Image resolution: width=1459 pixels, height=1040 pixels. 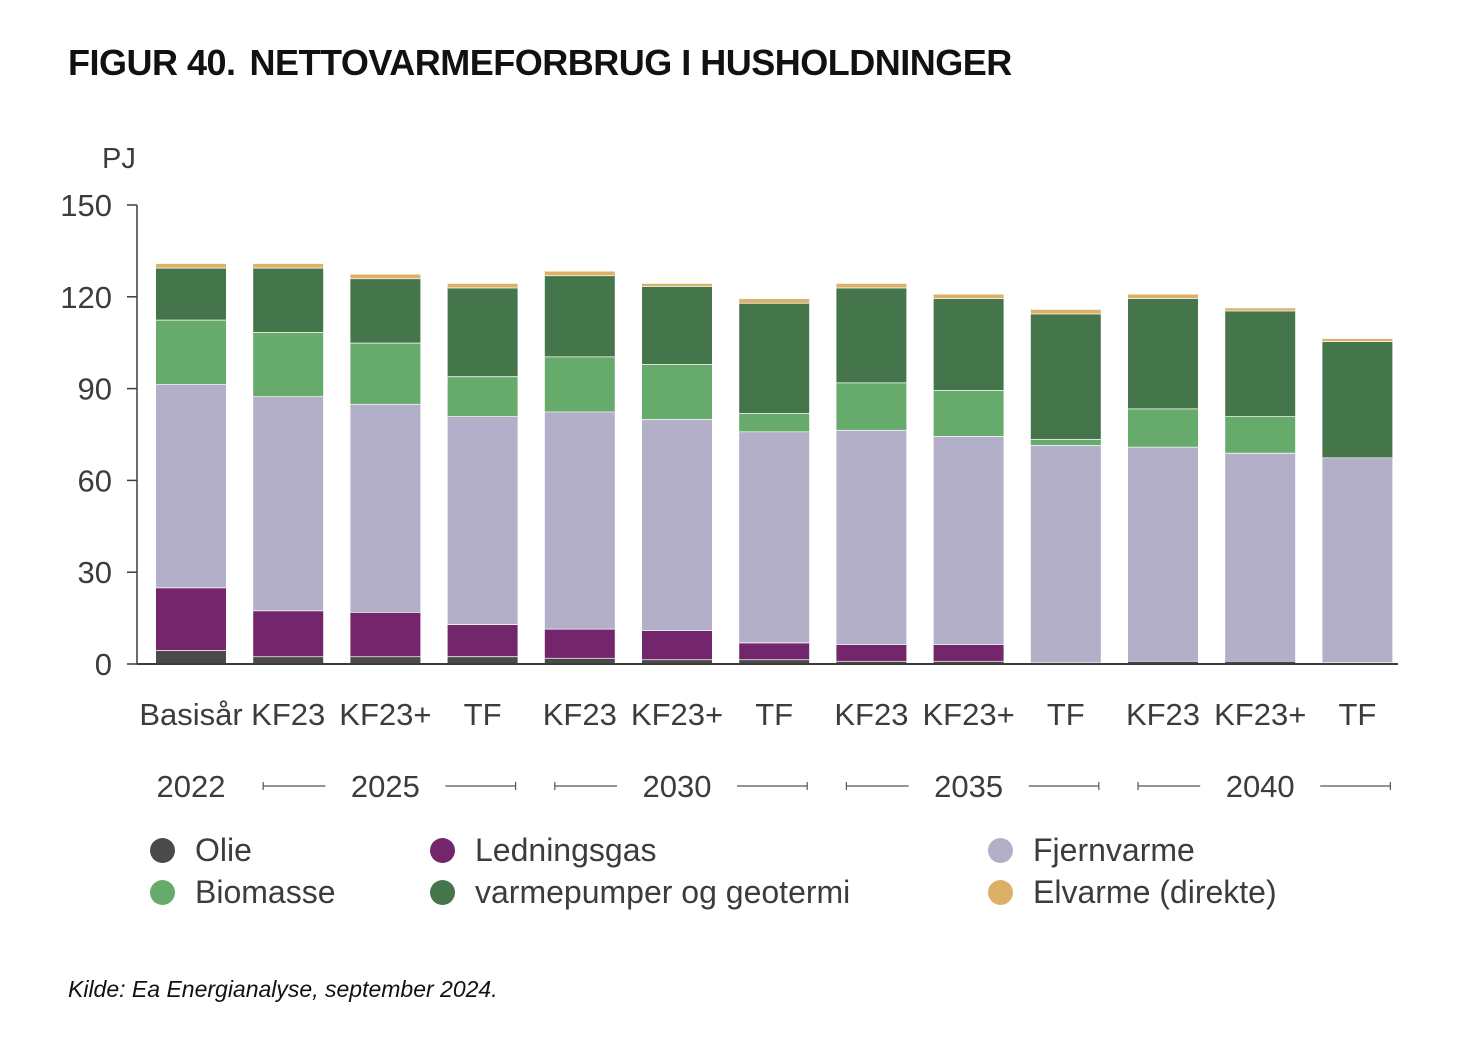 What do you see at coordinates (191, 786) in the screenshot?
I see `year-group-label: 2022` at bounding box center [191, 786].